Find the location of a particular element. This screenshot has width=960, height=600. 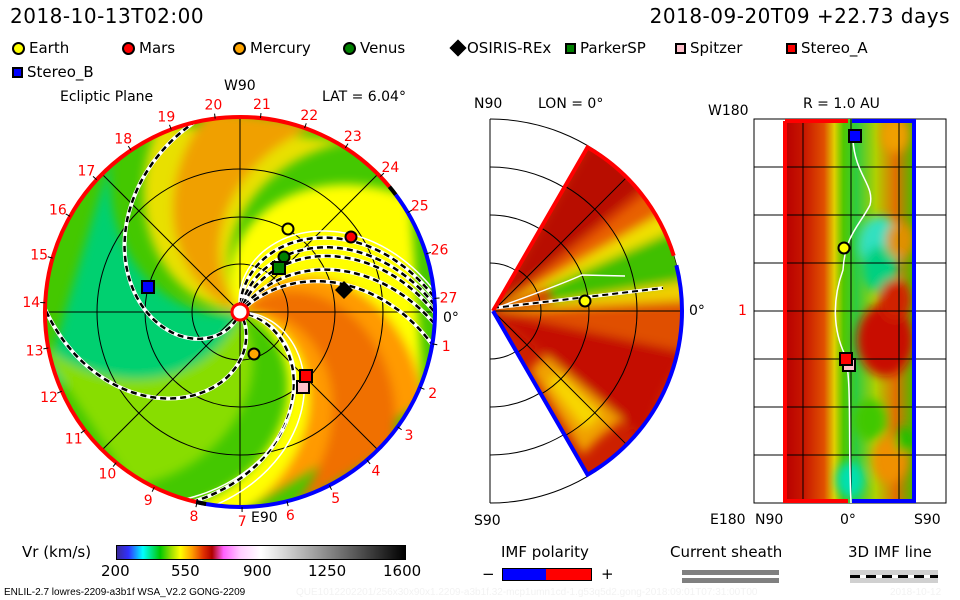

carrington-label: 19 is located at coordinates (166, 117).